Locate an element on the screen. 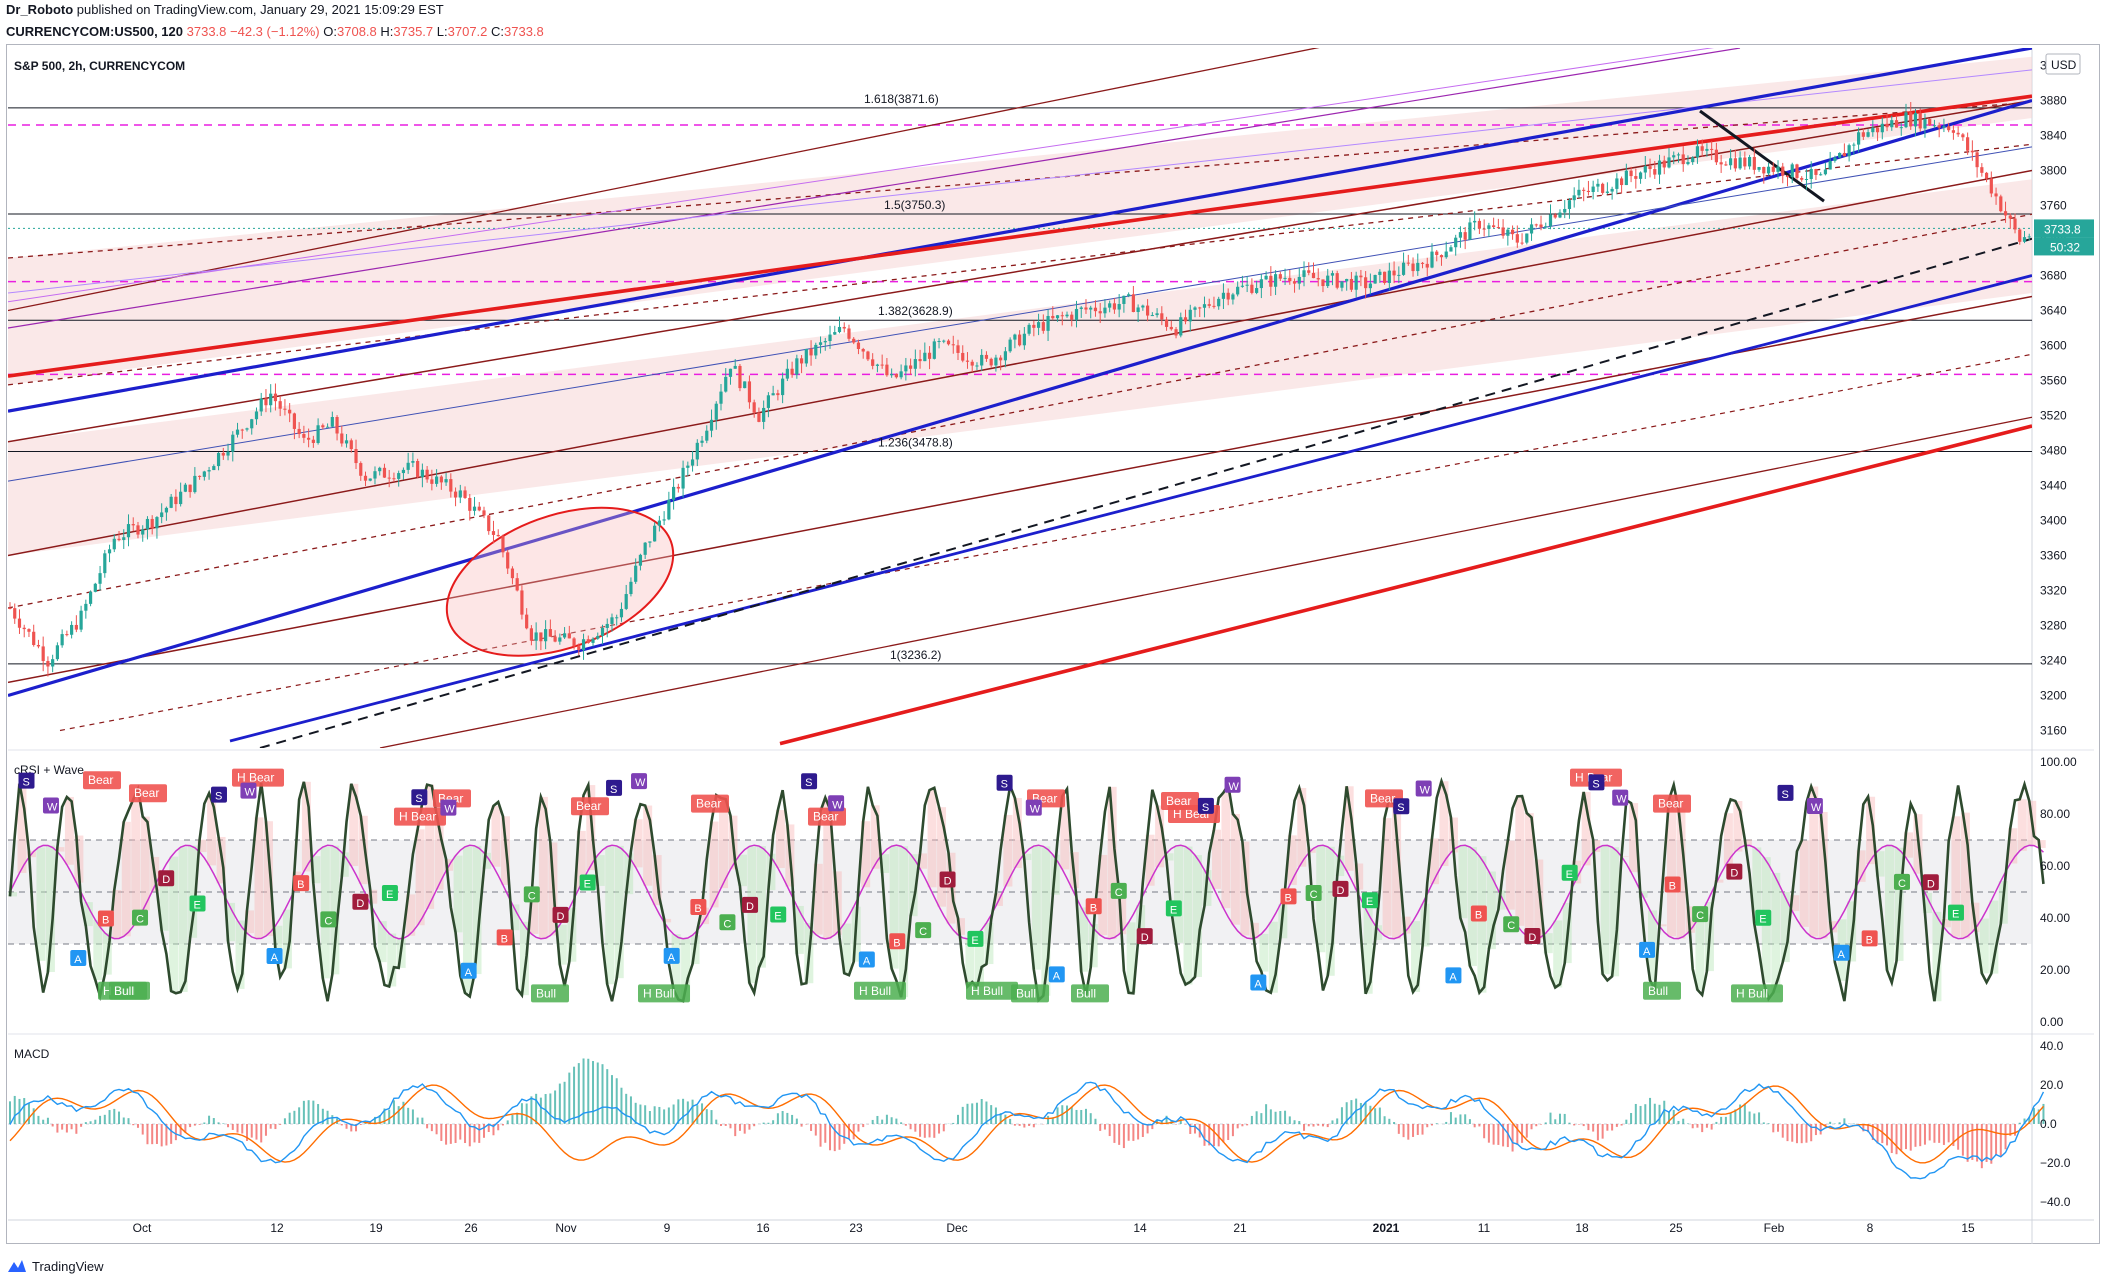 This screenshot has height=1287, width=2102. wave-marker: B is located at coordinates (1093, 906).